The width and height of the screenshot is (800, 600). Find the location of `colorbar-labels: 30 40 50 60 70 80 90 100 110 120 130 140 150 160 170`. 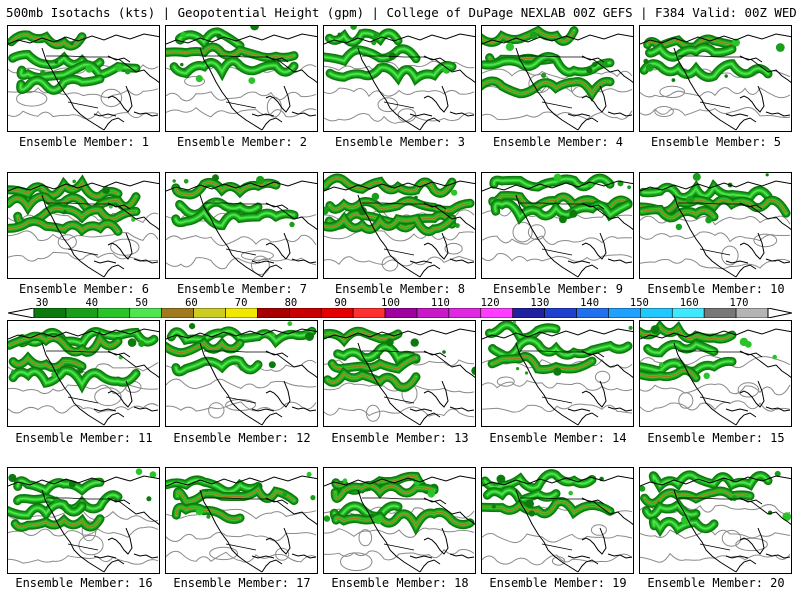

colorbar-labels: 30 40 50 60 70 80 90 100 110 120 130 140 150 160 170 is located at coordinates (400, 303).